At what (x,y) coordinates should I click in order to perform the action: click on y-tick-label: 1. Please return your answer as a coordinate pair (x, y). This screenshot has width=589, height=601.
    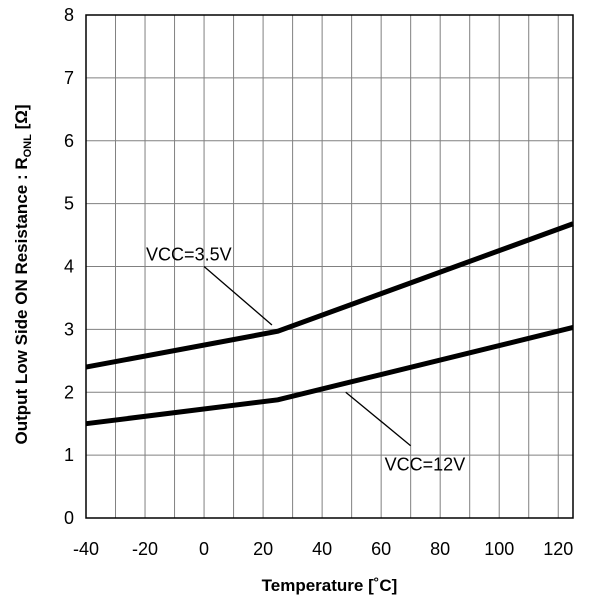
    Looking at the image, I should click on (69, 455).